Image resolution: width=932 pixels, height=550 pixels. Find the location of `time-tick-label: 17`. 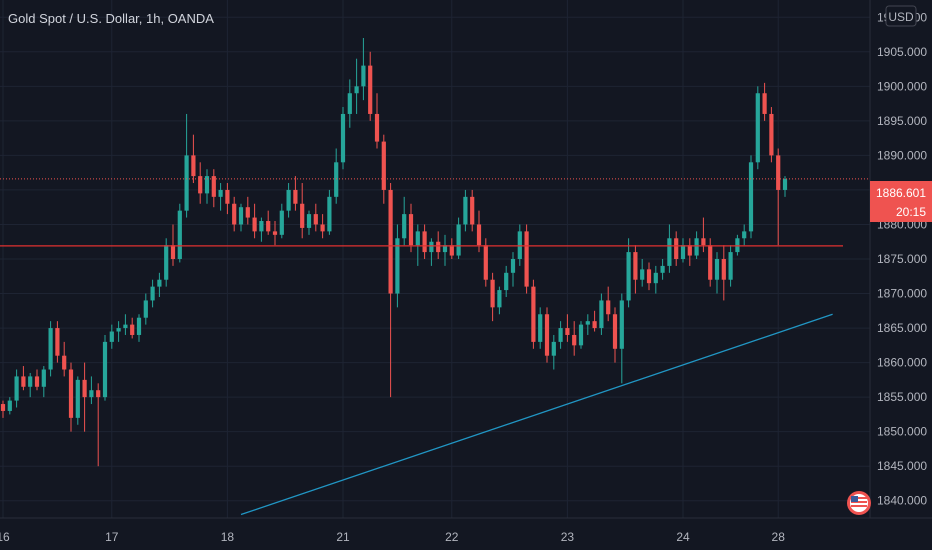

time-tick-label: 17 is located at coordinates (112, 537).